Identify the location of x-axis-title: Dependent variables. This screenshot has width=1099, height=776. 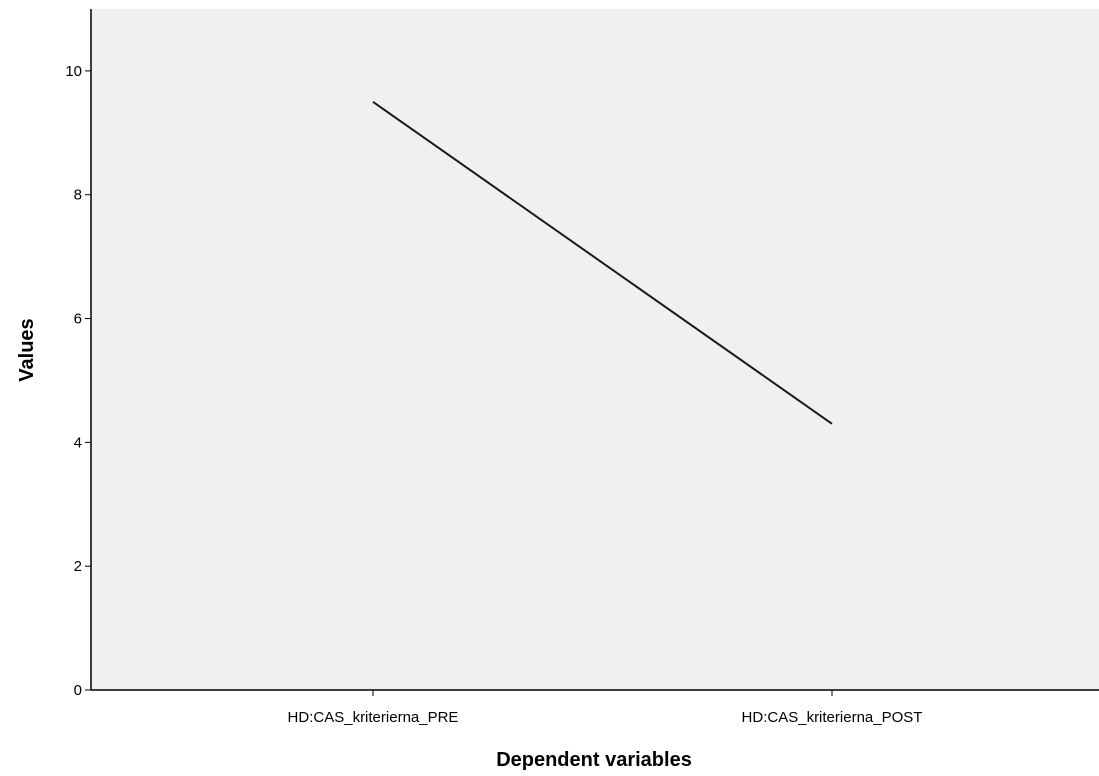
(594, 760).